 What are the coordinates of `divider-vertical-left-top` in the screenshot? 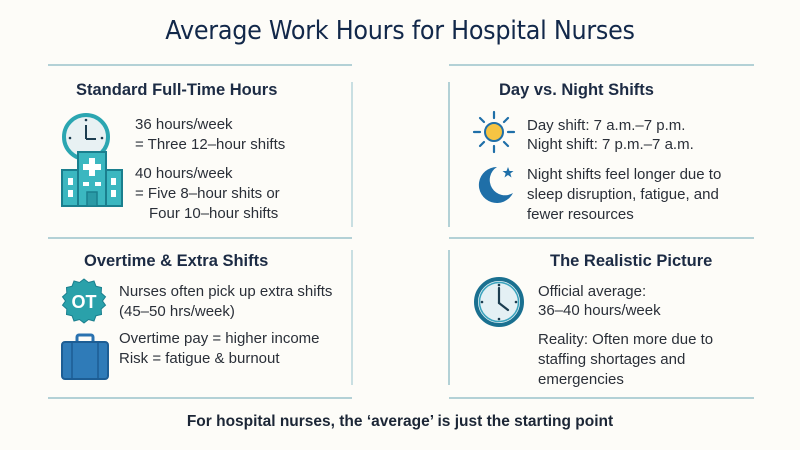 It's located at (352, 154).